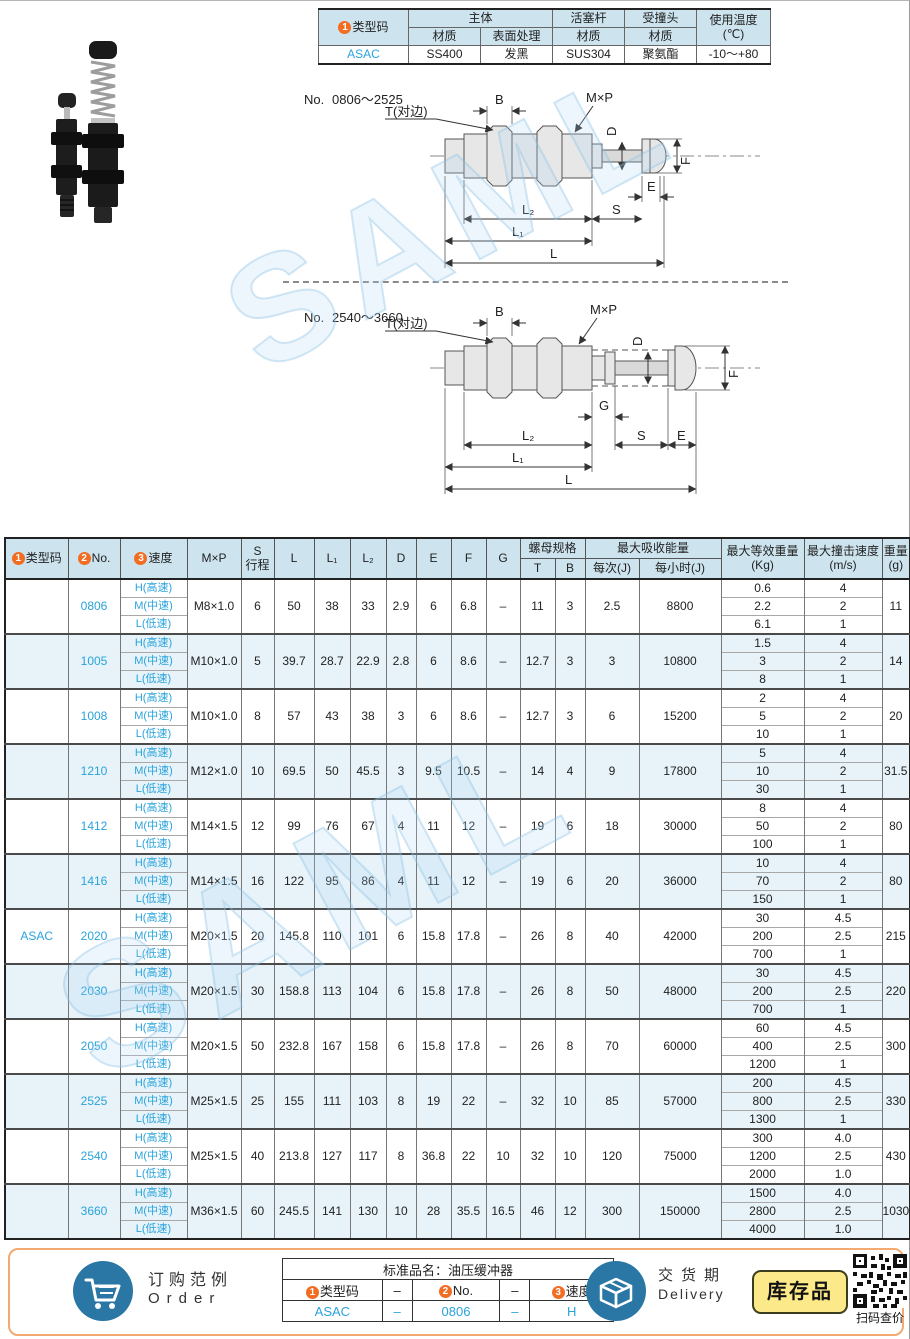  I want to click on part-no-link: 1005, so click(94, 661).